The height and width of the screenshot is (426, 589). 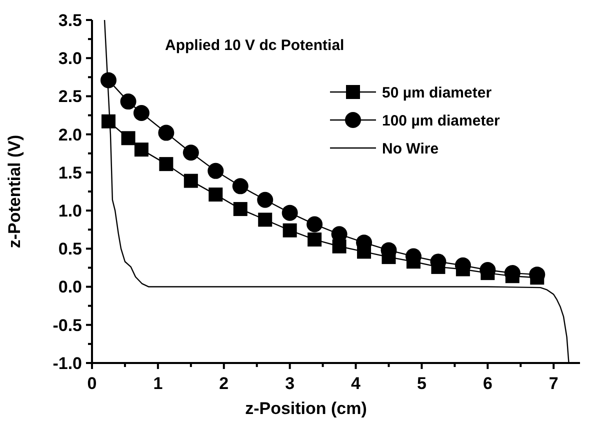 I want to click on y-tick-label: 0.0, so click(x=70, y=287).